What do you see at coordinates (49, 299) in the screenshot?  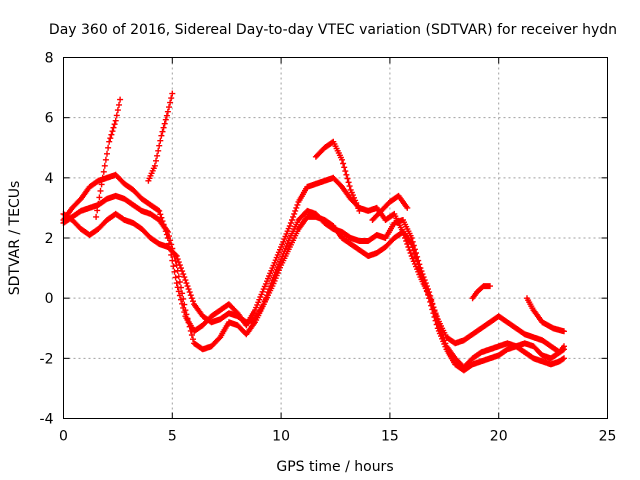 I see `y-tick-label: 0` at bounding box center [49, 299].